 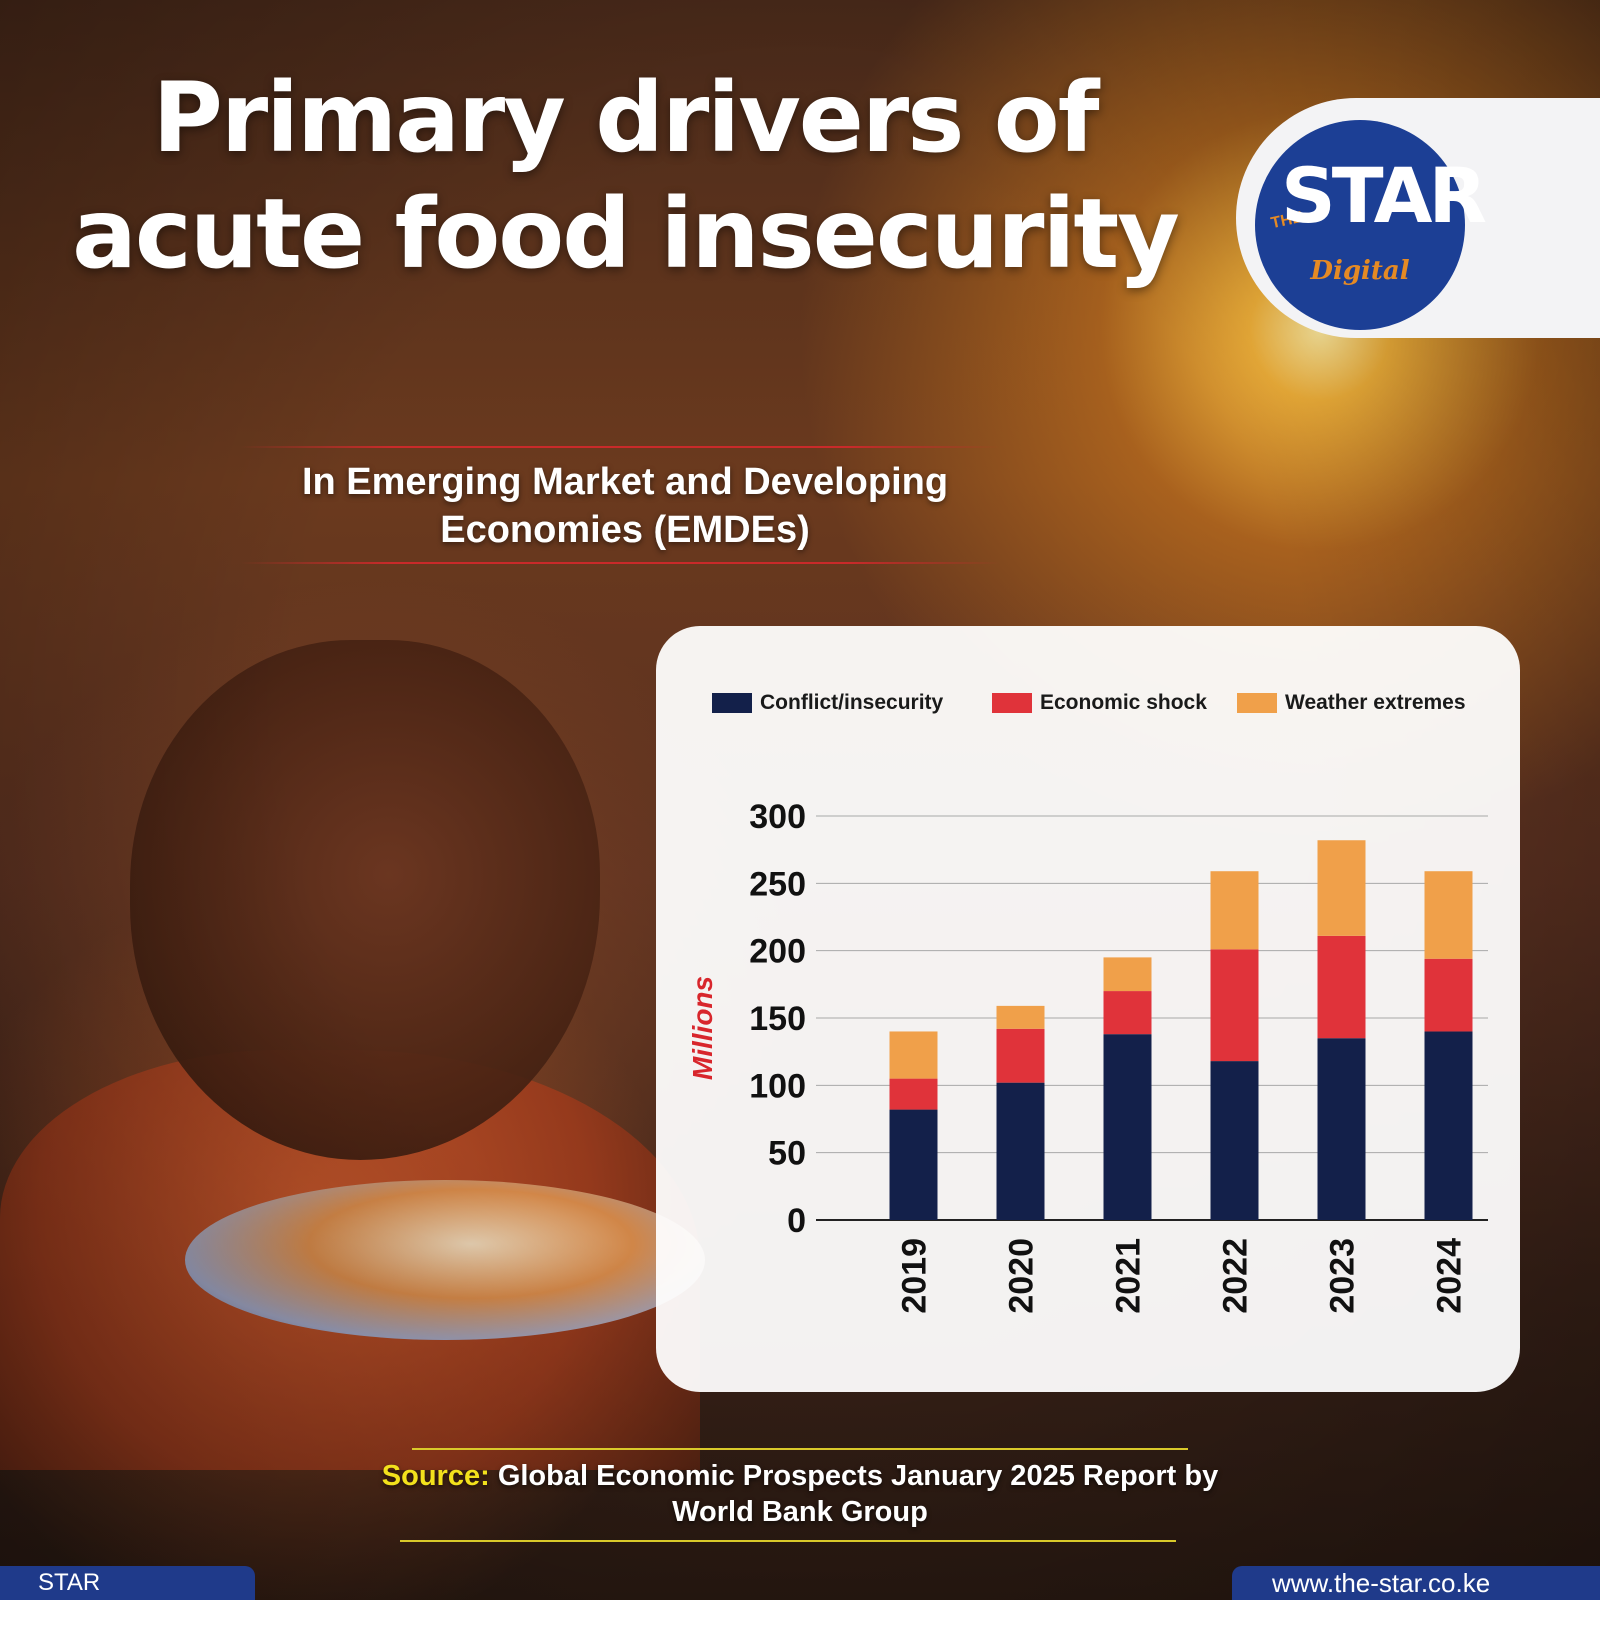 I want to click on x-tick-label: 2022, so click(x=1236, y=1276).